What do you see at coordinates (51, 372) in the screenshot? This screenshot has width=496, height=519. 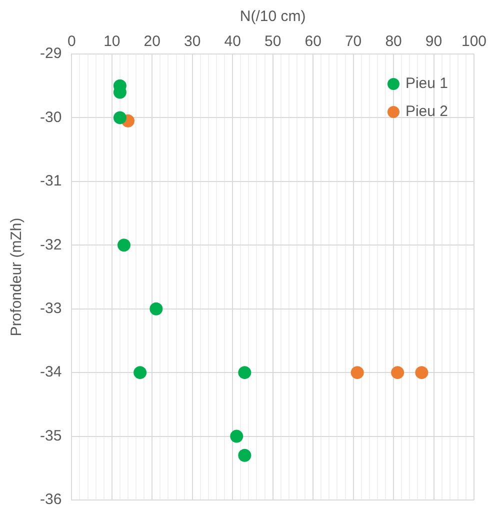 I see `y-tick-label: -34` at bounding box center [51, 372].